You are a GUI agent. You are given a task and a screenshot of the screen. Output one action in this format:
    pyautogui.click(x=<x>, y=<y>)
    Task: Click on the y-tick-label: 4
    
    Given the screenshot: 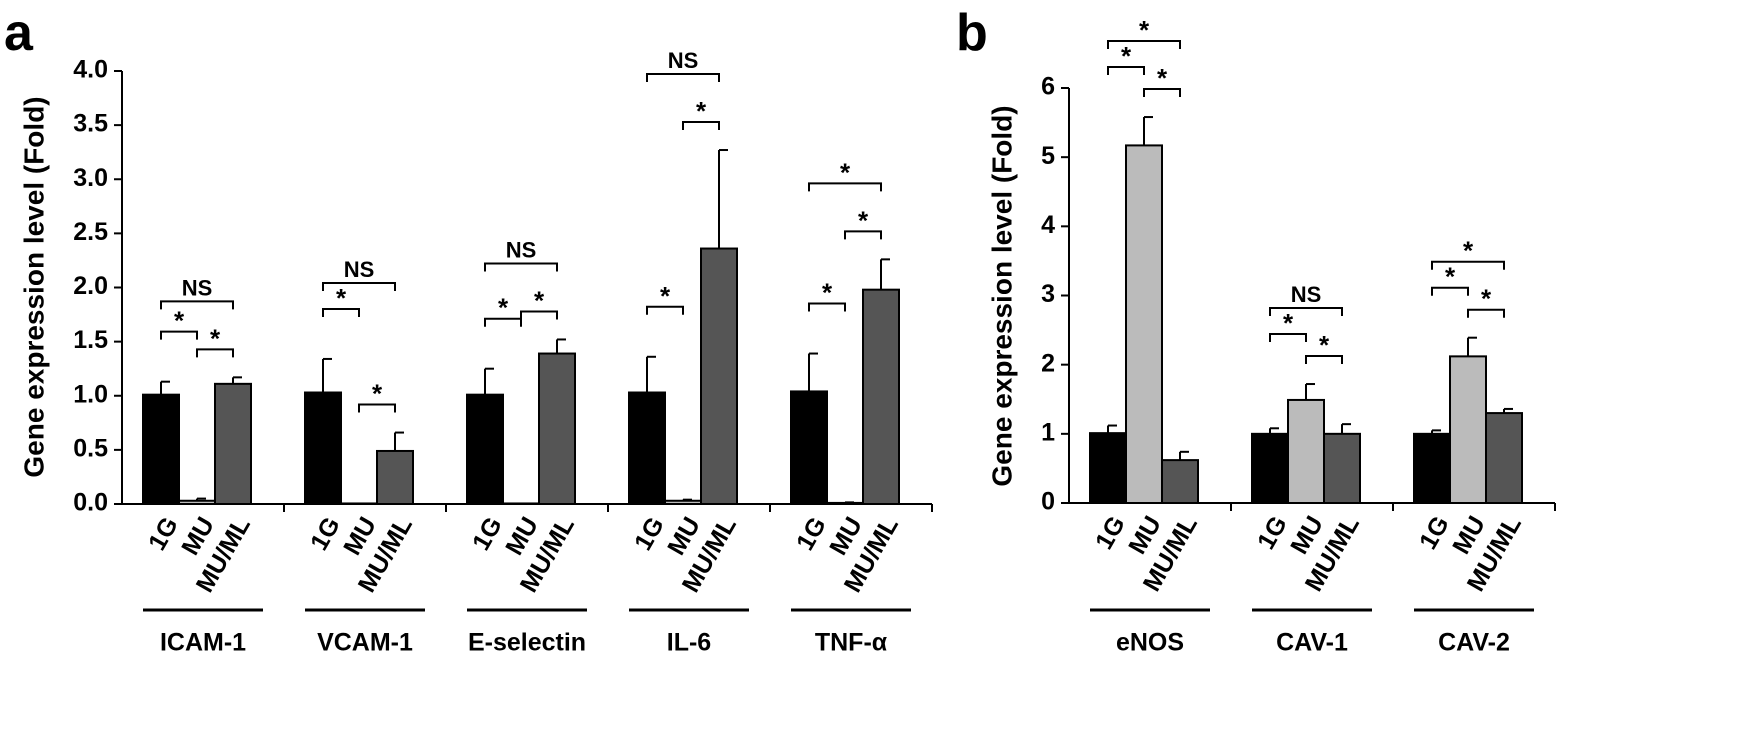 What is the action you would take?
    pyautogui.click(x=1048, y=225)
    